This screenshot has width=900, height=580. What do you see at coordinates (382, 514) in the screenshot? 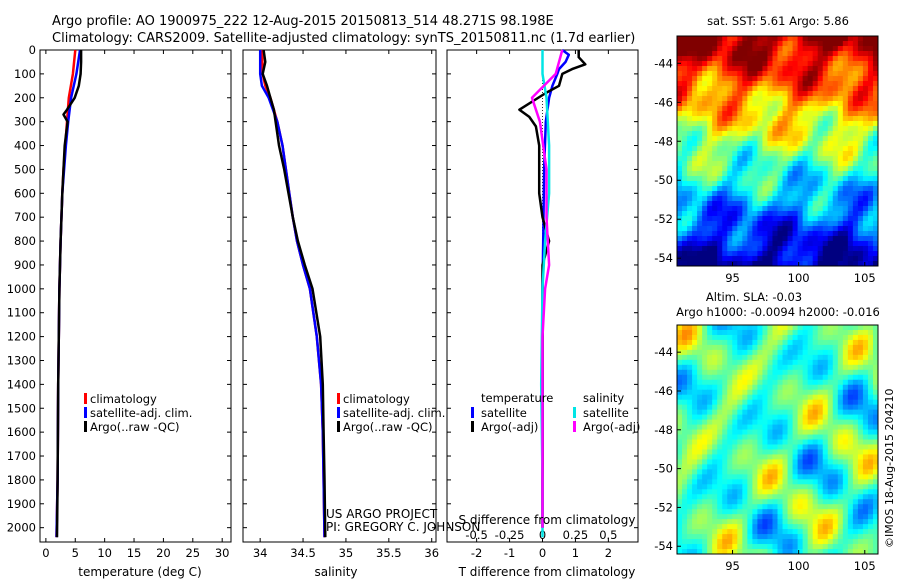
I see `credit-project: US ARGO PROJECT` at bounding box center [382, 514].